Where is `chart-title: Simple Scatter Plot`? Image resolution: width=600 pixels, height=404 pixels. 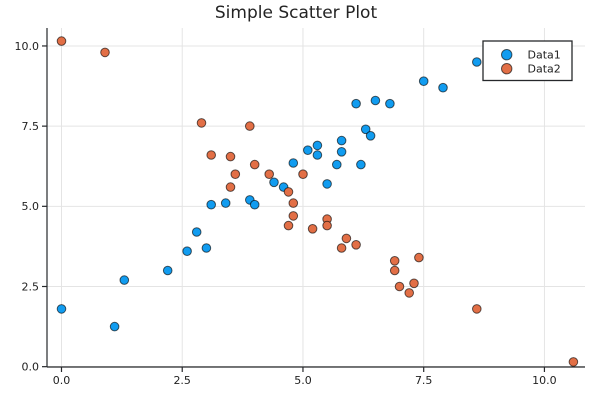 chart-title: Simple Scatter Plot is located at coordinates (296, 13).